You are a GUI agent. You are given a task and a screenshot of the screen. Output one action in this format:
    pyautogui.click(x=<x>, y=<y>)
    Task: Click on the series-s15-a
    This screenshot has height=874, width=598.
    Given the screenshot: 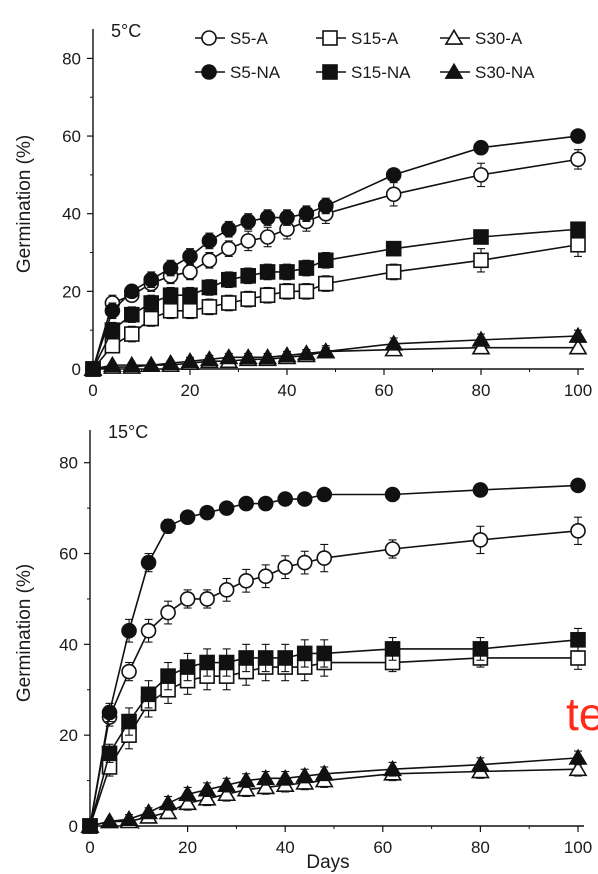 What is the action you would take?
    pyautogui.click(x=335, y=304)
    